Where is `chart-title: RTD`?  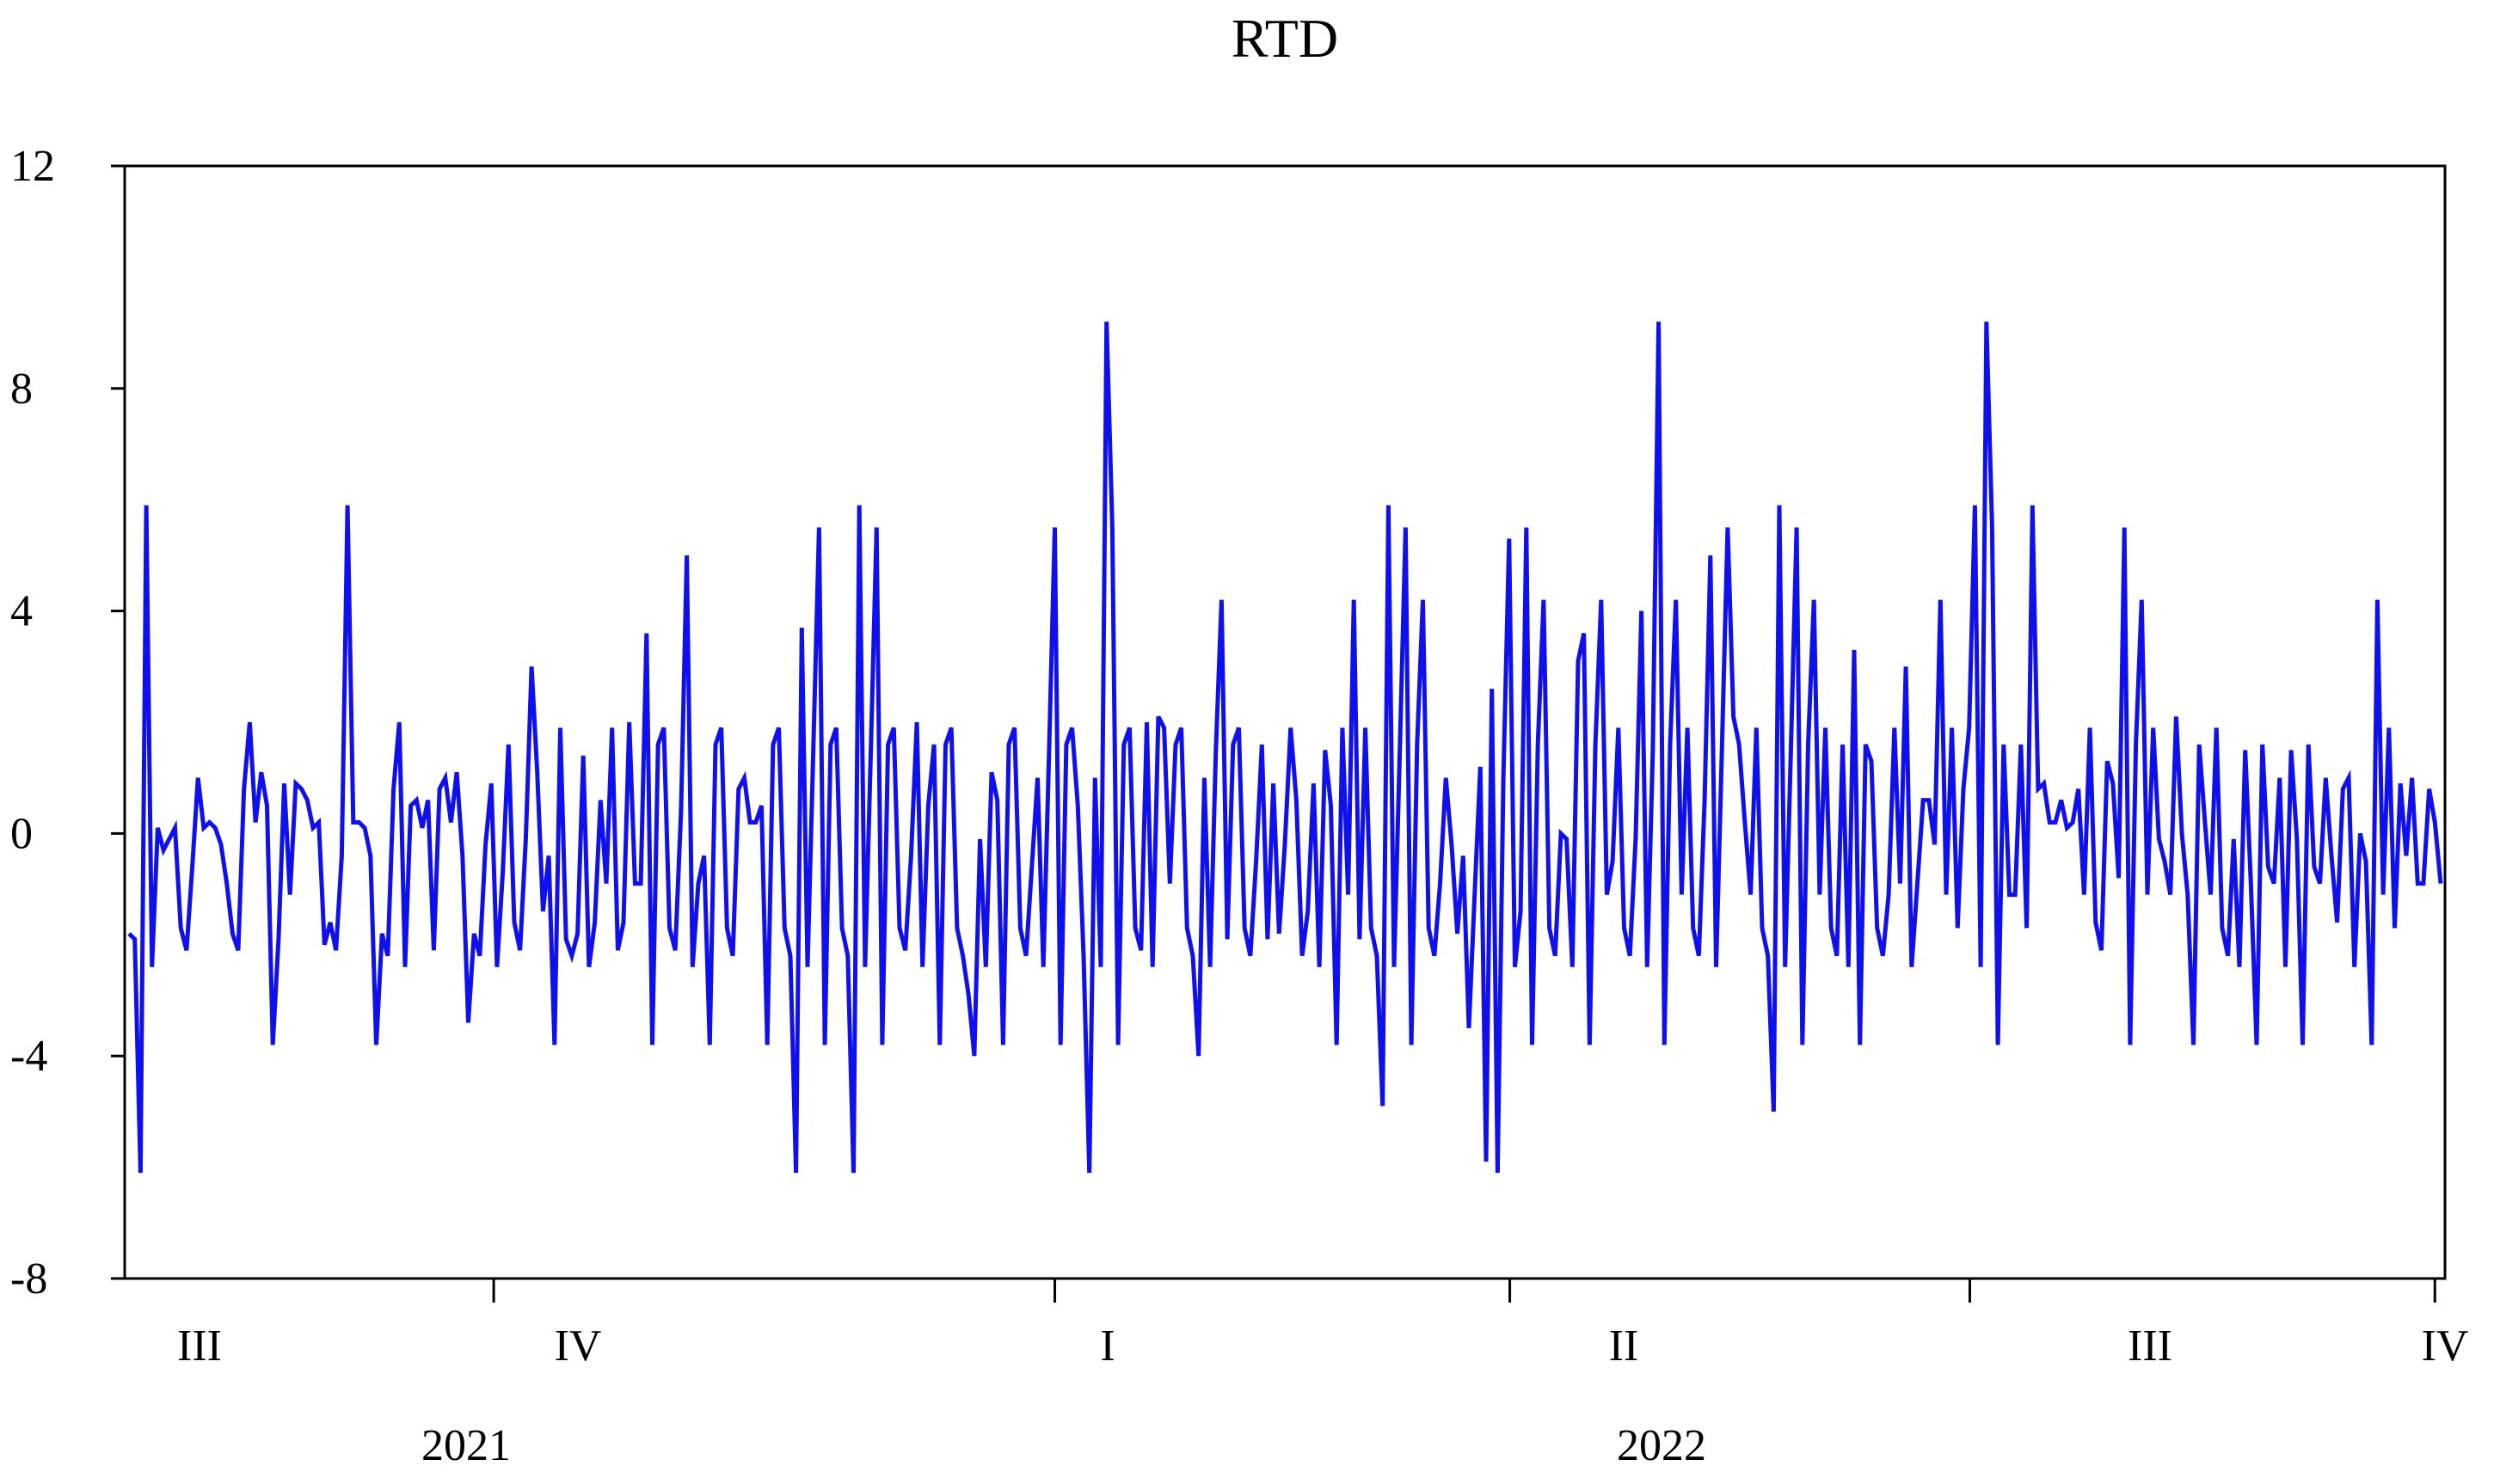 chart-title: RTD is located at coordinates (1285, 38).